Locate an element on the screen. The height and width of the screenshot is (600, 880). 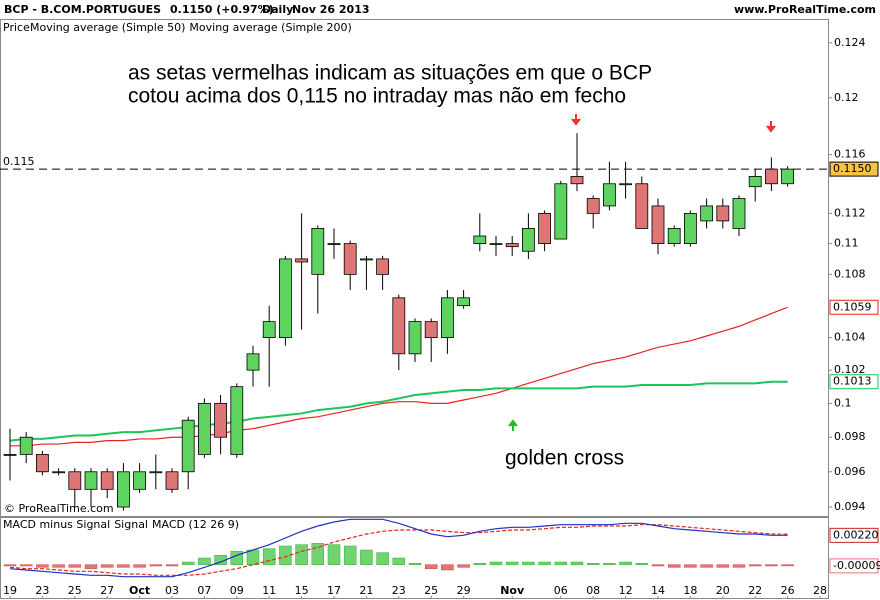
y-tick-label: 0.12 is located at coordinates (846, 97).